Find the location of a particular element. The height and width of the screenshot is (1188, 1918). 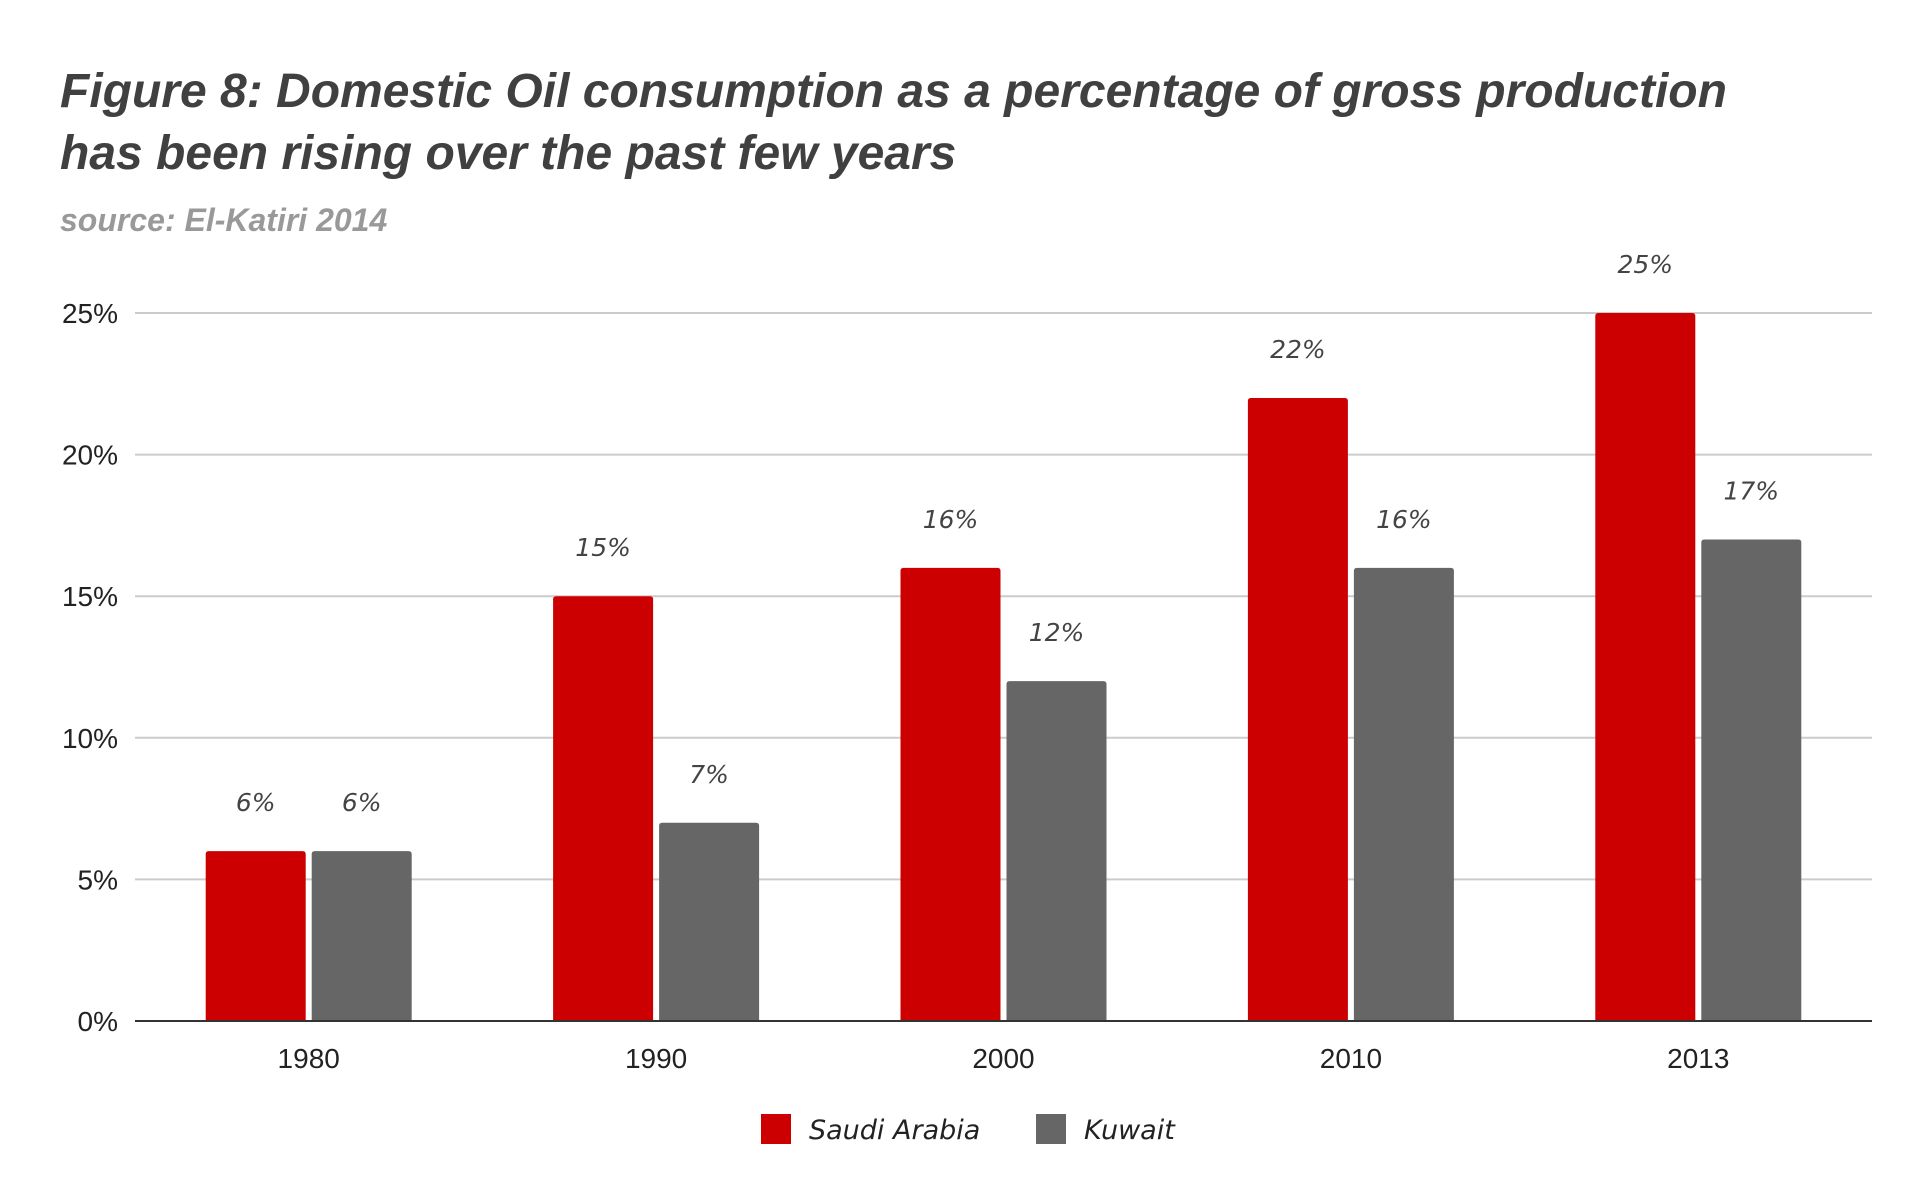

y-tick-label: 25% is located at coordinates (90, 313).